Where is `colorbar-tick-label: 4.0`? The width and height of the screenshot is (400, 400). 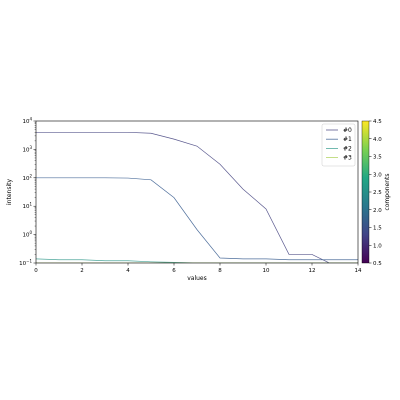
colorbar-tick-label: 4.0 is located at coordinates (377, 140).